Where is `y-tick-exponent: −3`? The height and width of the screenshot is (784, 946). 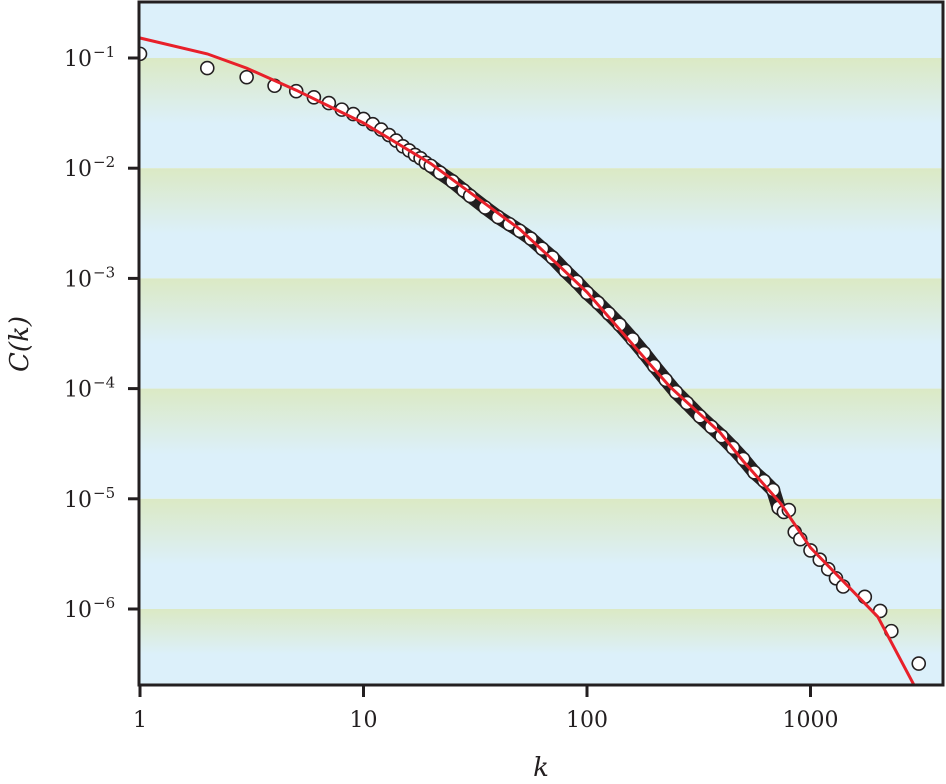 y-tick-exponent: −3 is located at coordinates (104, 272).